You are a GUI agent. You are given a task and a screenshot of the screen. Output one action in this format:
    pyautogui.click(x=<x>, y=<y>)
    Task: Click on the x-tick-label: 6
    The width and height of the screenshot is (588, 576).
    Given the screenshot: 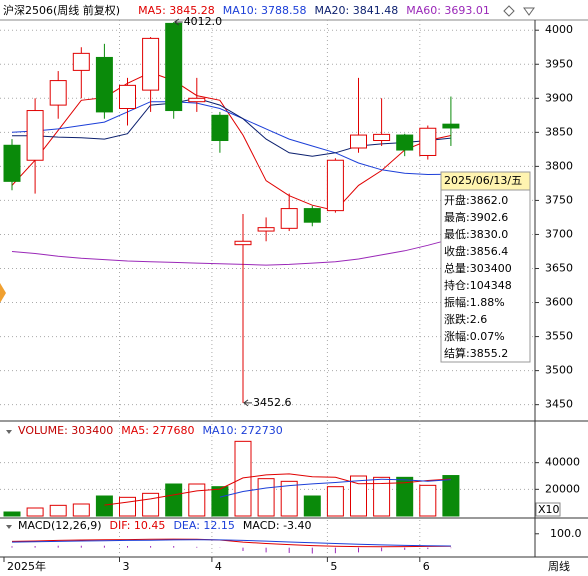 What is the action you would take?
    pyautogui.click(x=426, y=566)
    